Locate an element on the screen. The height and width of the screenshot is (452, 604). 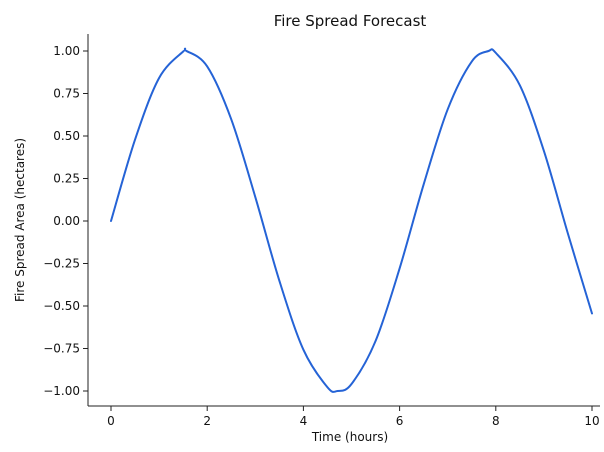
x-axis: 0 2 4 6 8 10 is located at coordinates (344, 416).